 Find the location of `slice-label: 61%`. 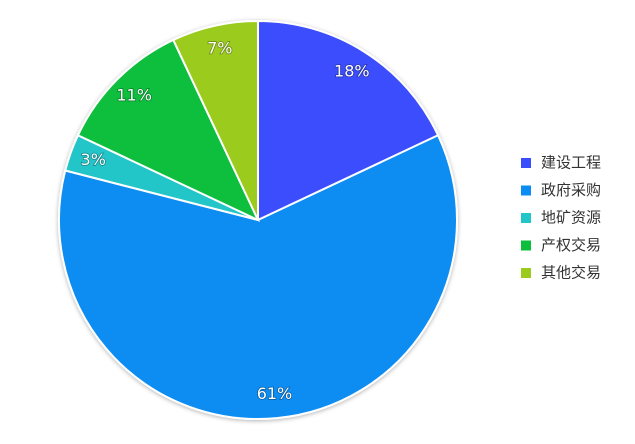

slice-label: 61% is located at coordinates (275, 393).